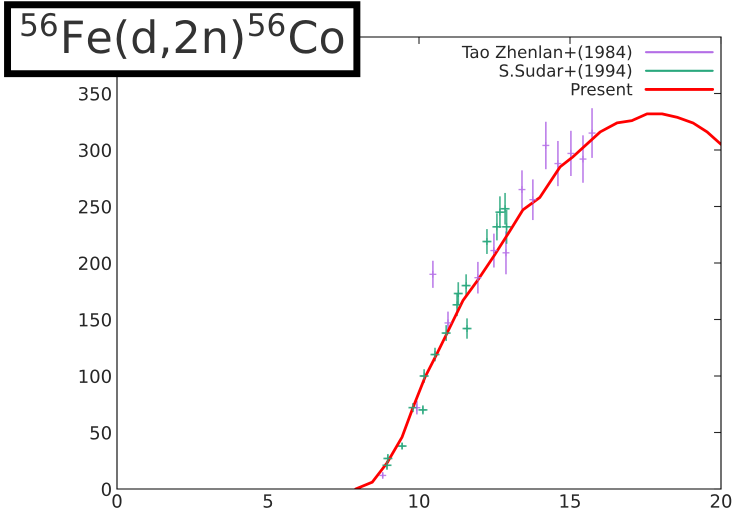  Describe the element at coordinates (419, 501) in the screenshot. I see `x-tick-label: 10` at that location.